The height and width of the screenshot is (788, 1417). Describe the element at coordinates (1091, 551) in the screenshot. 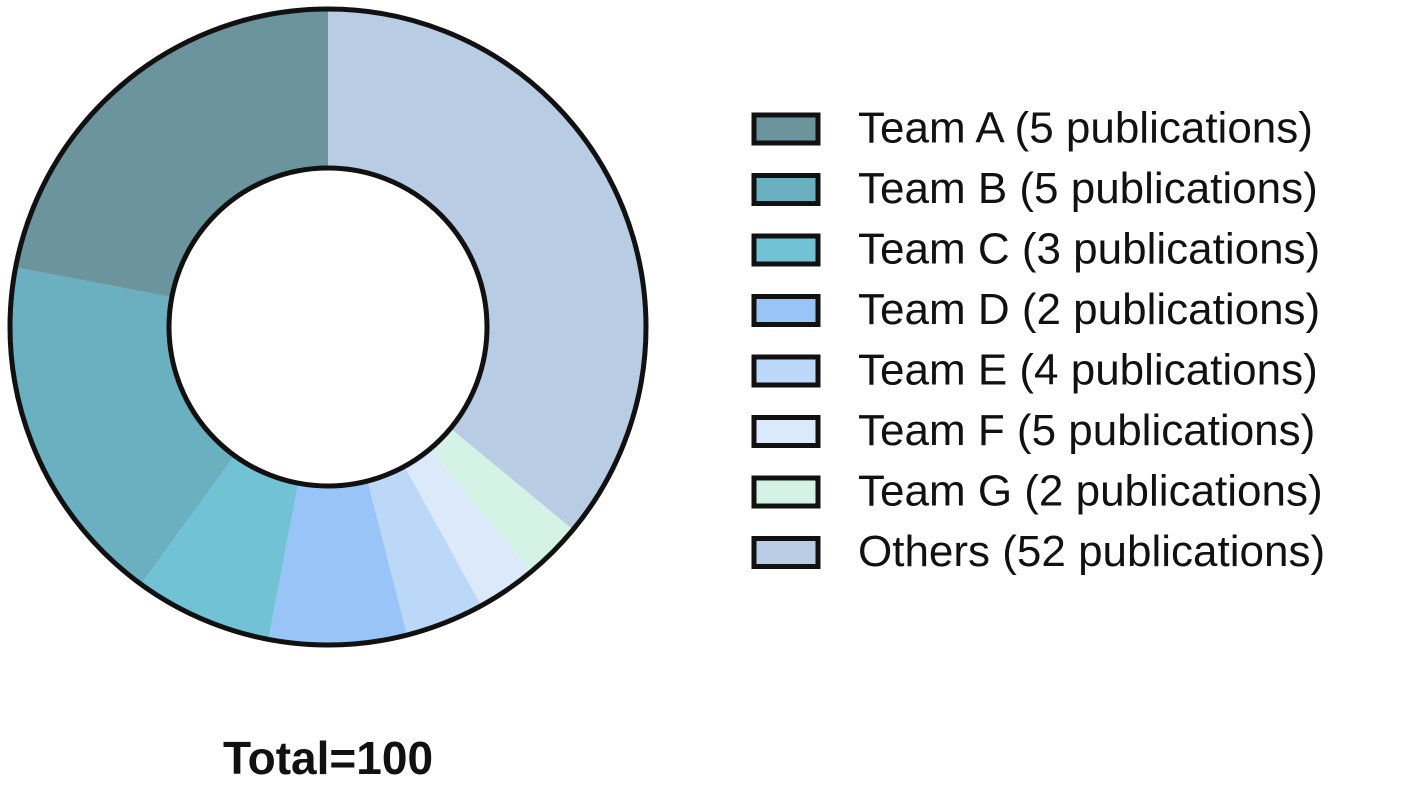

I see `legend-label: Others (52 publications)` at that location.